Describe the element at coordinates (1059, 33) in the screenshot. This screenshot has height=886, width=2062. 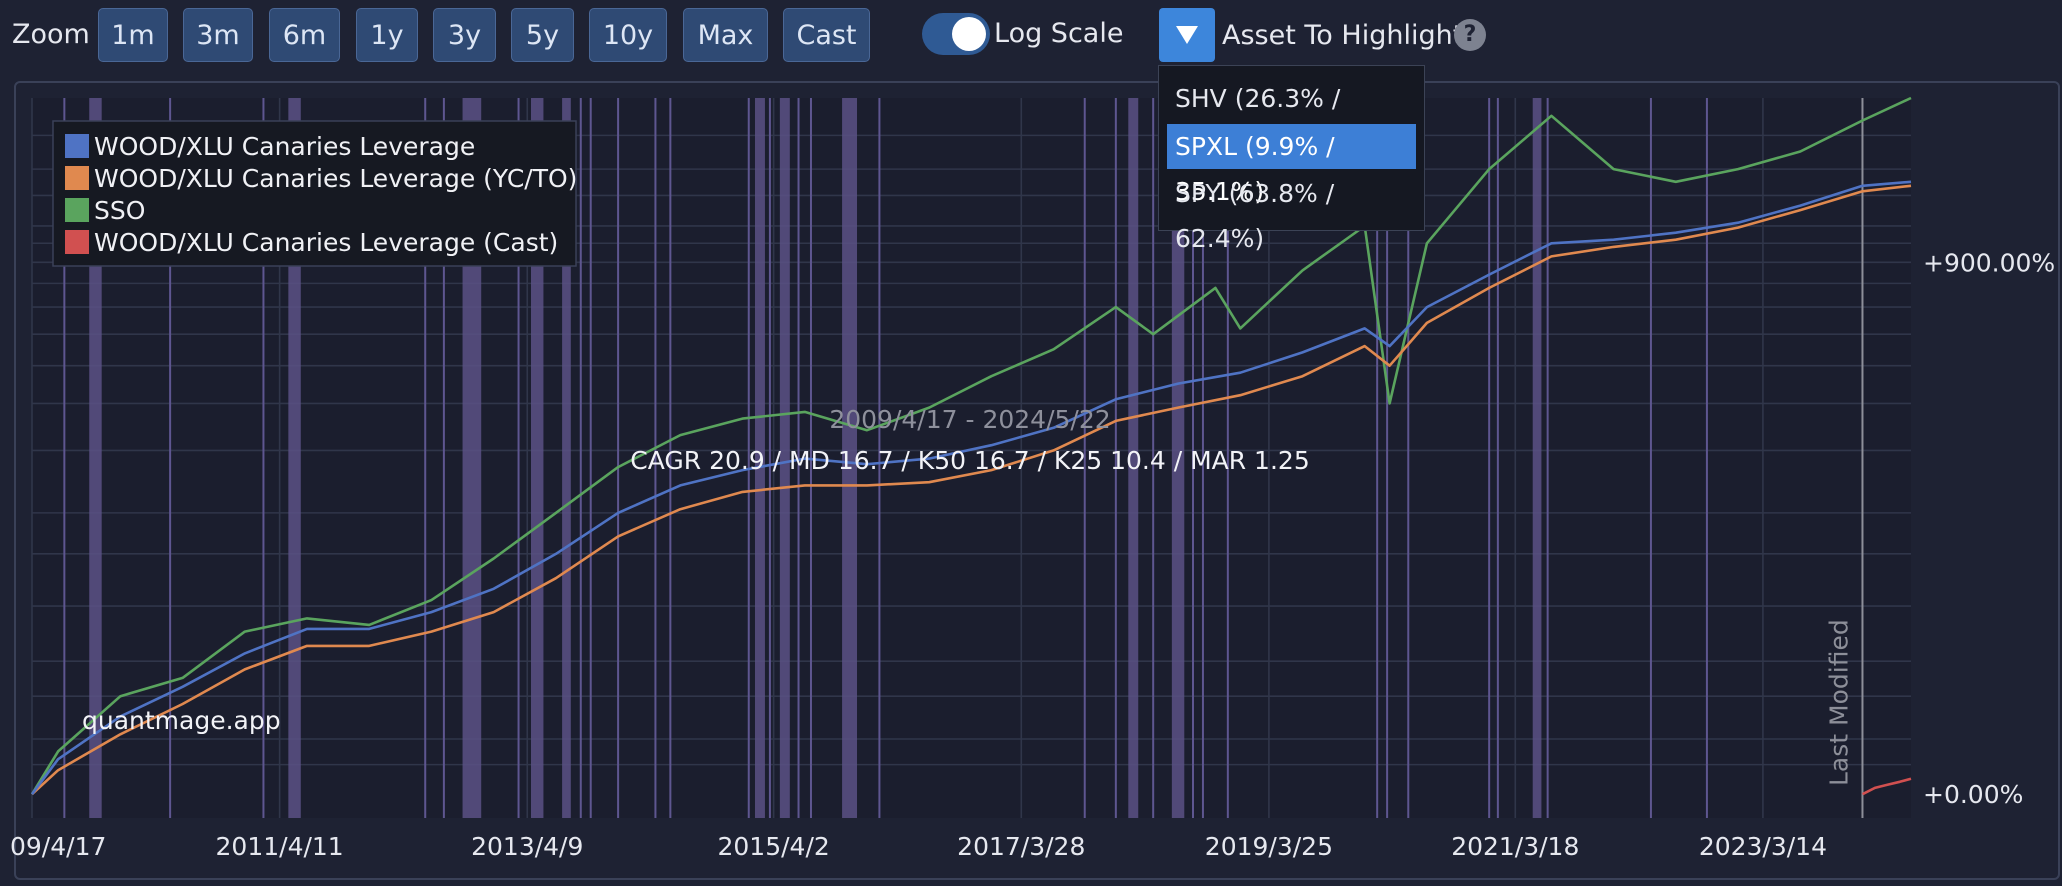
I see `log-scale-label: Log Scale` at that location.